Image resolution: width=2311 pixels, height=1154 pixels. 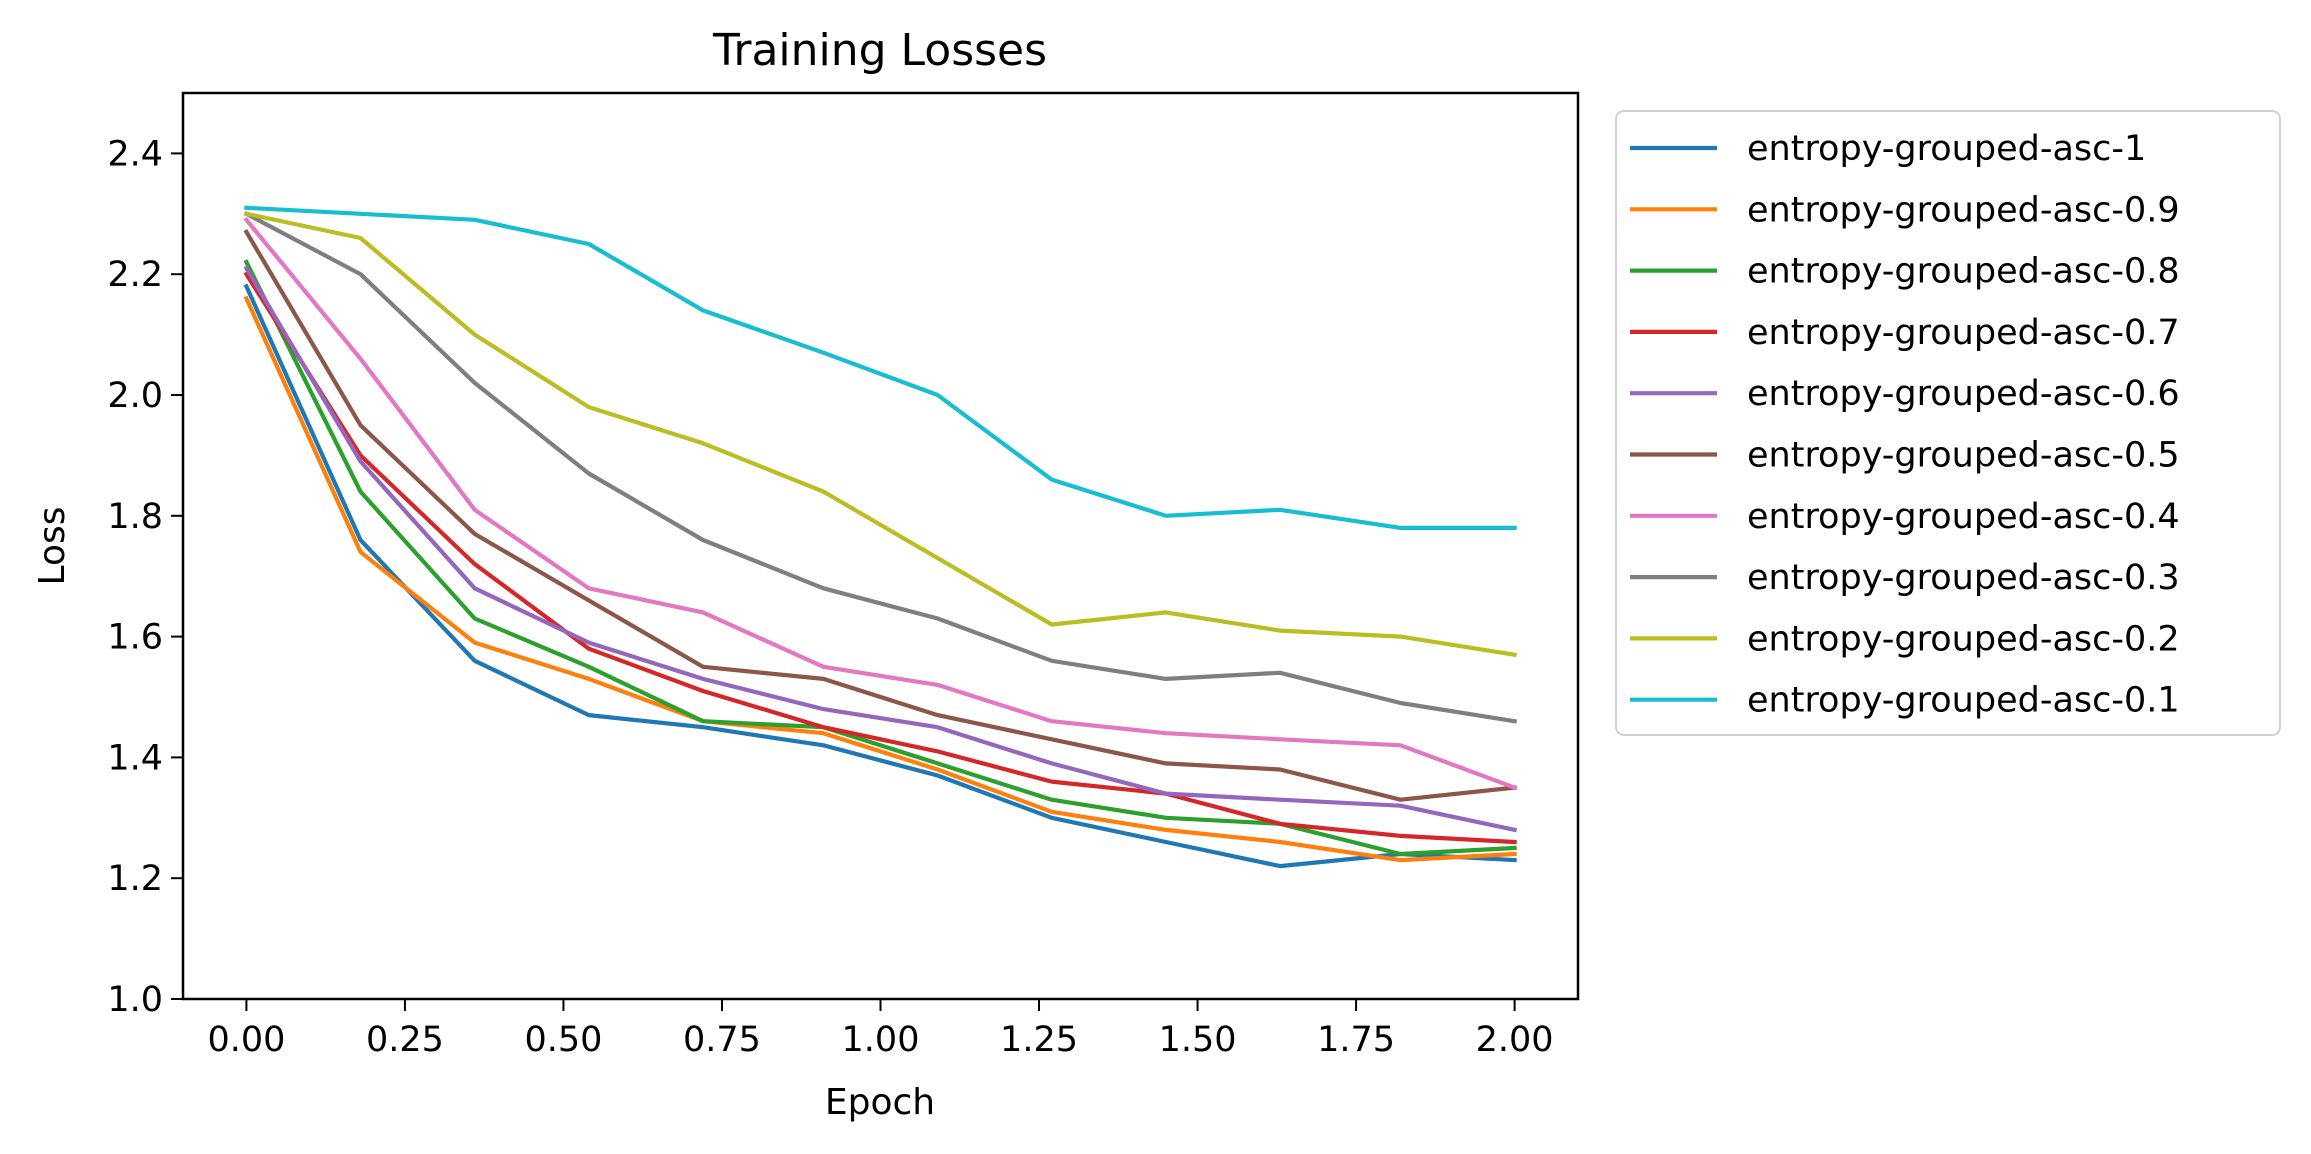 I want to click on y-tick-label: 1.2, so click(x=135, y=879).